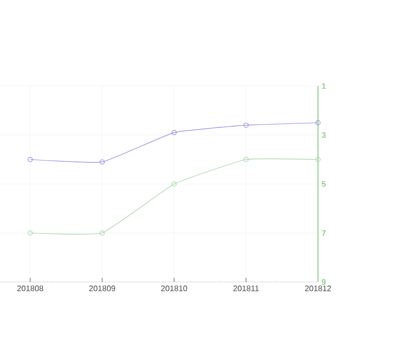 The height and width of the screenshot is (339, 395). What do you see at coordinates (246, 289) in the screenshot?
I see `x-tick-label: 201811` at bounding box center [246, 289].